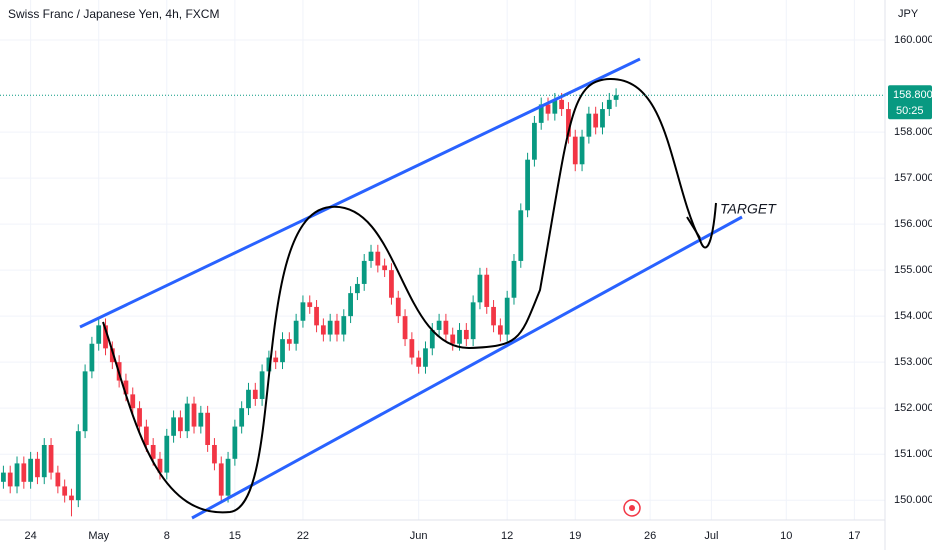 This screenshot has width=932, height=550. I want to click on x-tick-label: 17, so click(854, 536).